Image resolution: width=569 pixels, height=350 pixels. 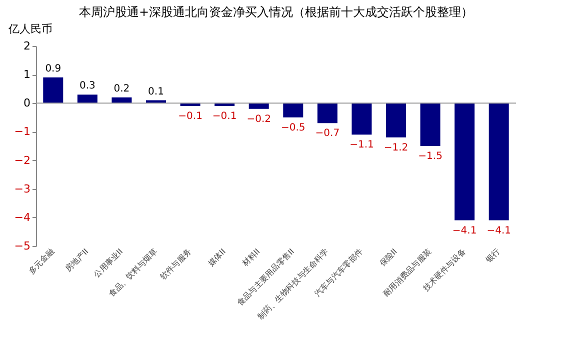 I want to click on data-label: −1.5, so click(x=430, y=156).